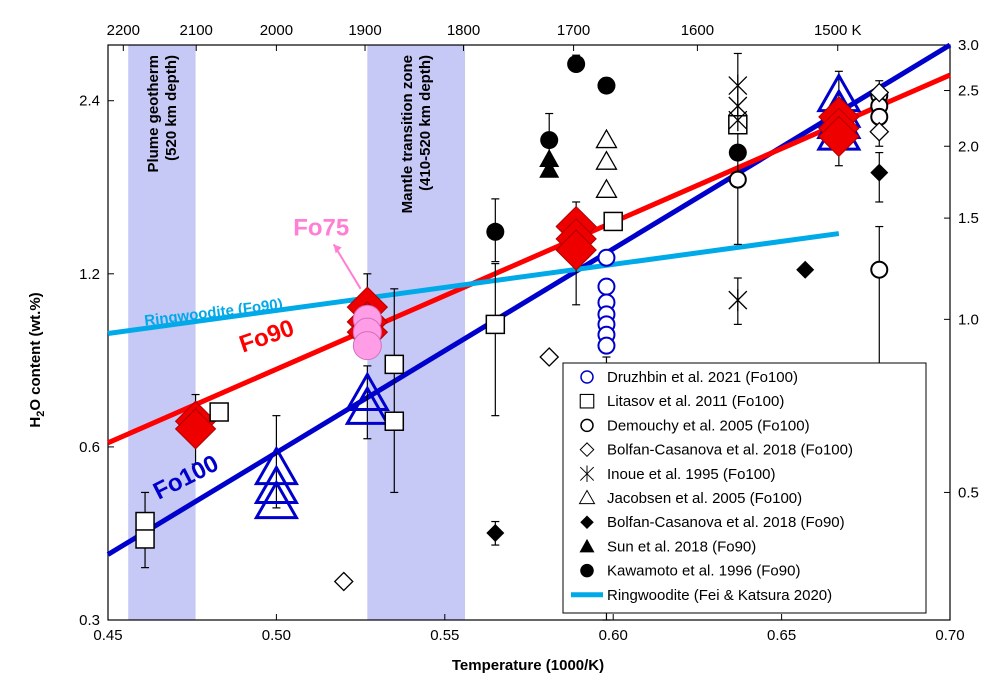 This screenshot has width=990, height=681. What do you see at coordinates (35, 422) in the screenshot?
I see `y-axis-title-main: H` at bounding box center [35, 422].